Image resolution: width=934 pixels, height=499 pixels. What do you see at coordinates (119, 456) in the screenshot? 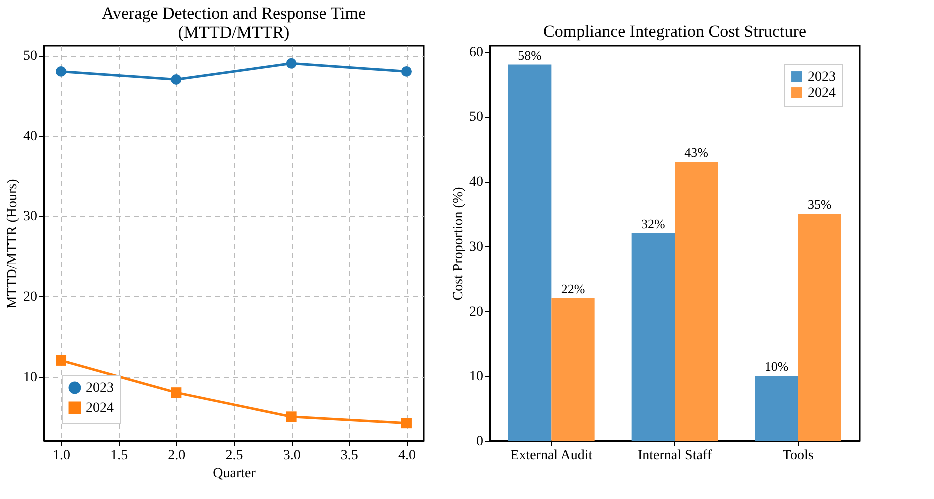
I see `x-tick-label: 1.5` at bounding box center [119, 456].